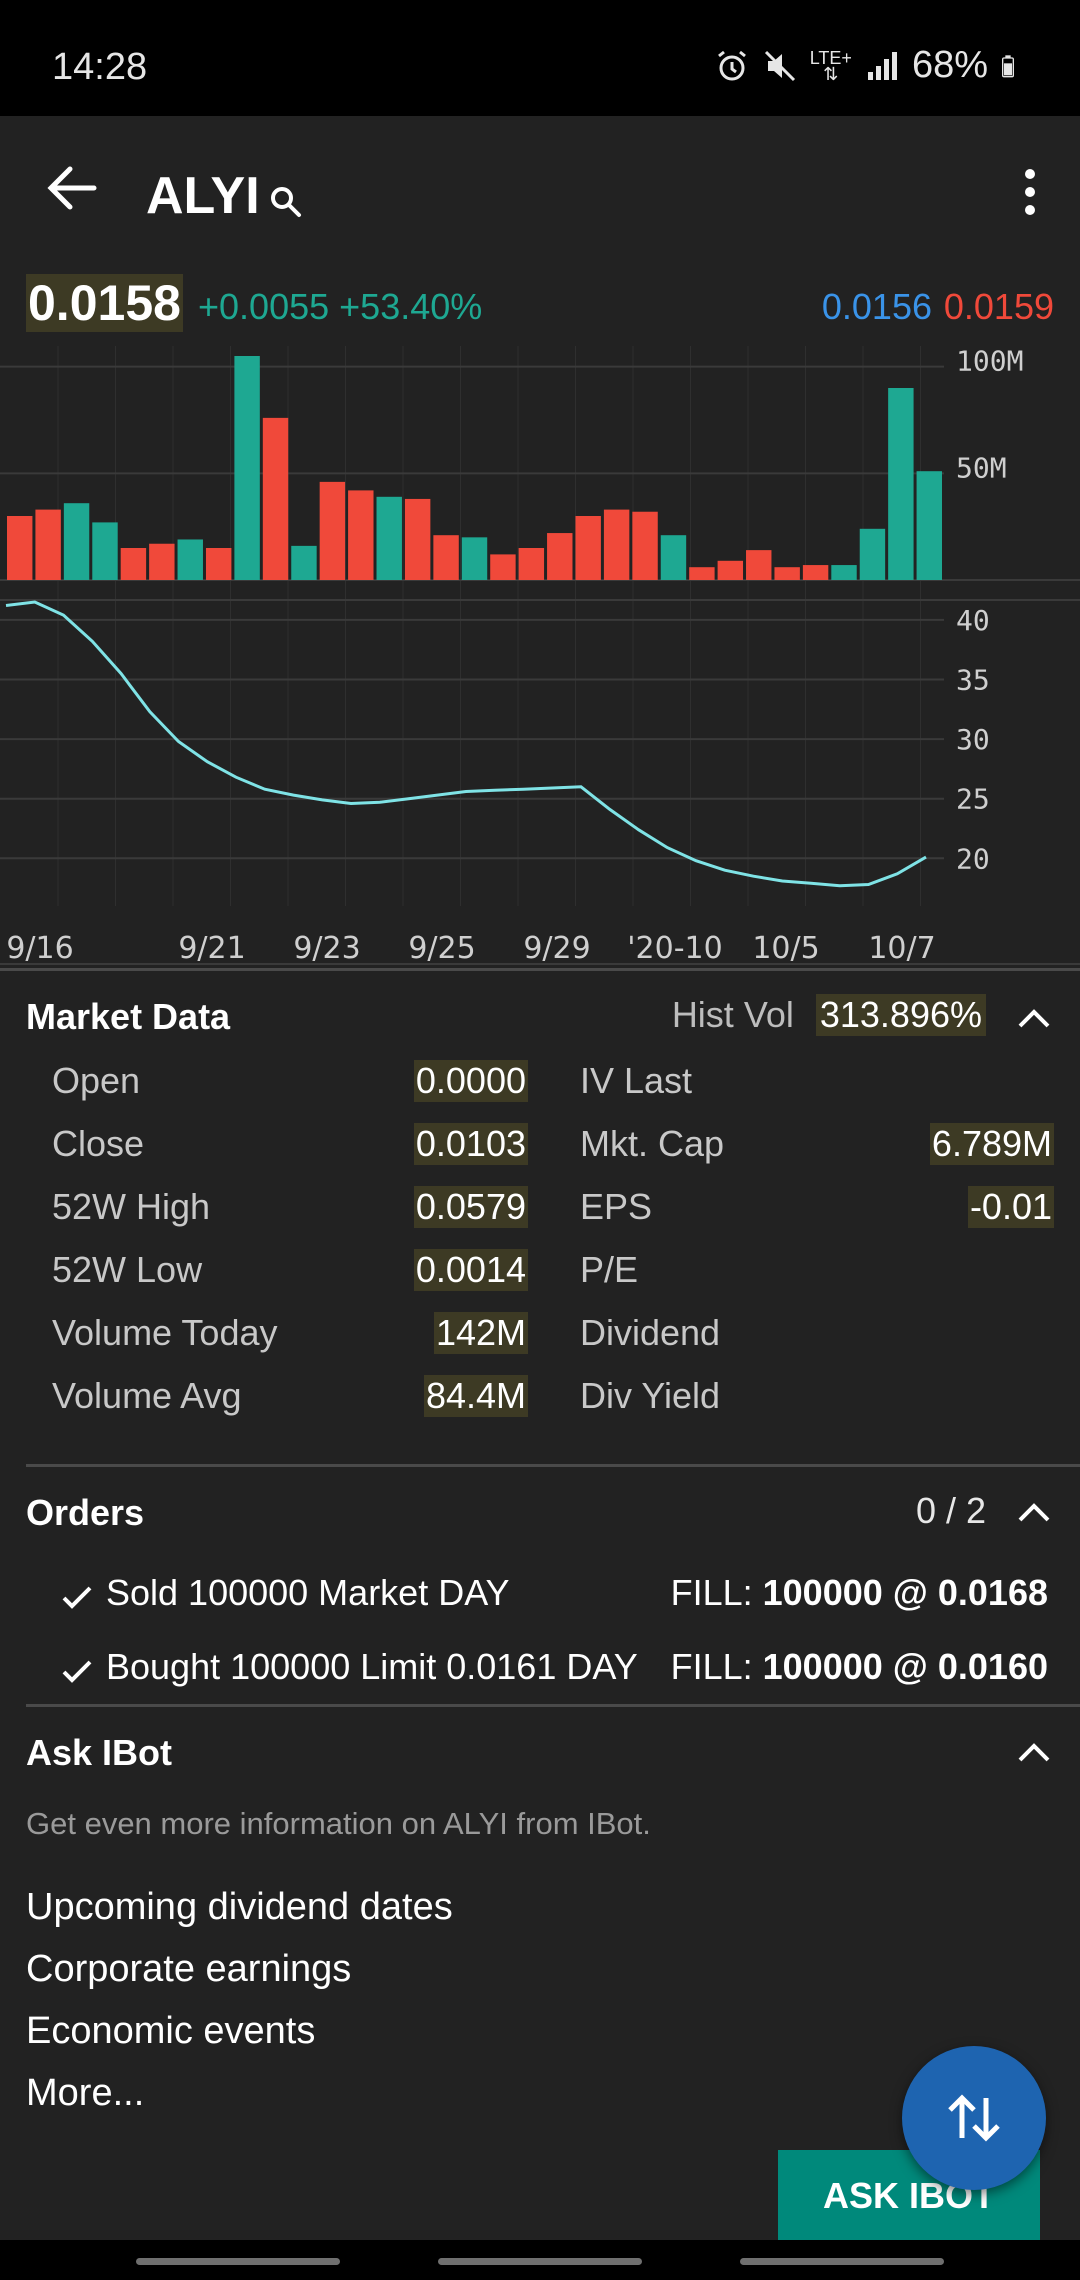 The height and width of the screenshot is (2280, 1080). I want to click on orders-count: 0 / 2, so click(950, 1510).